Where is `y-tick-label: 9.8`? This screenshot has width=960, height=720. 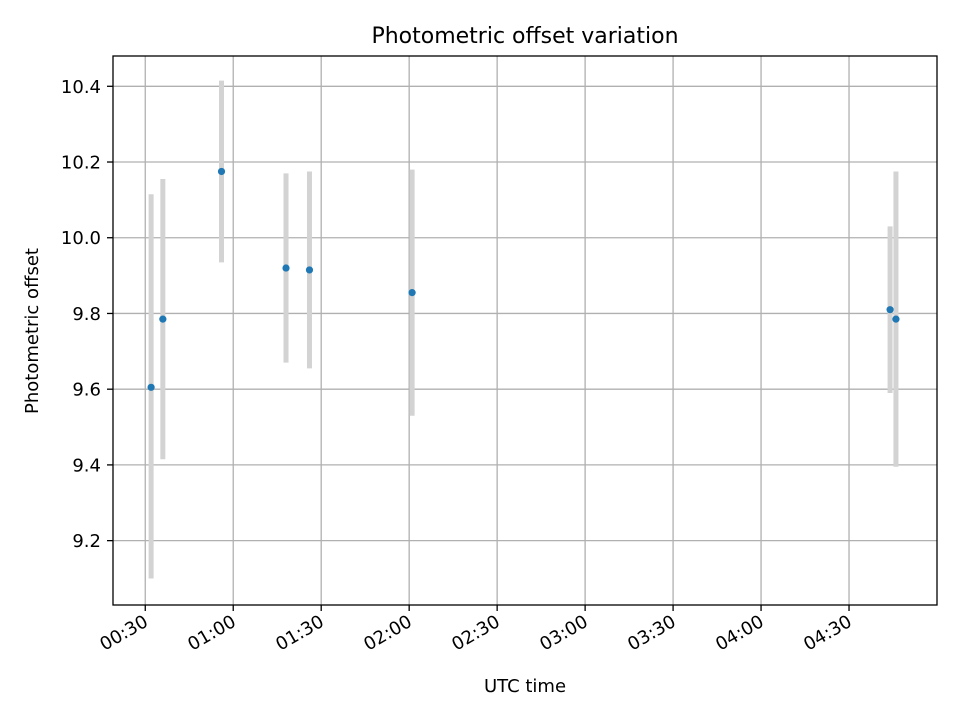 y-tick-label: 9.8 is located at coordinates (86, 314).